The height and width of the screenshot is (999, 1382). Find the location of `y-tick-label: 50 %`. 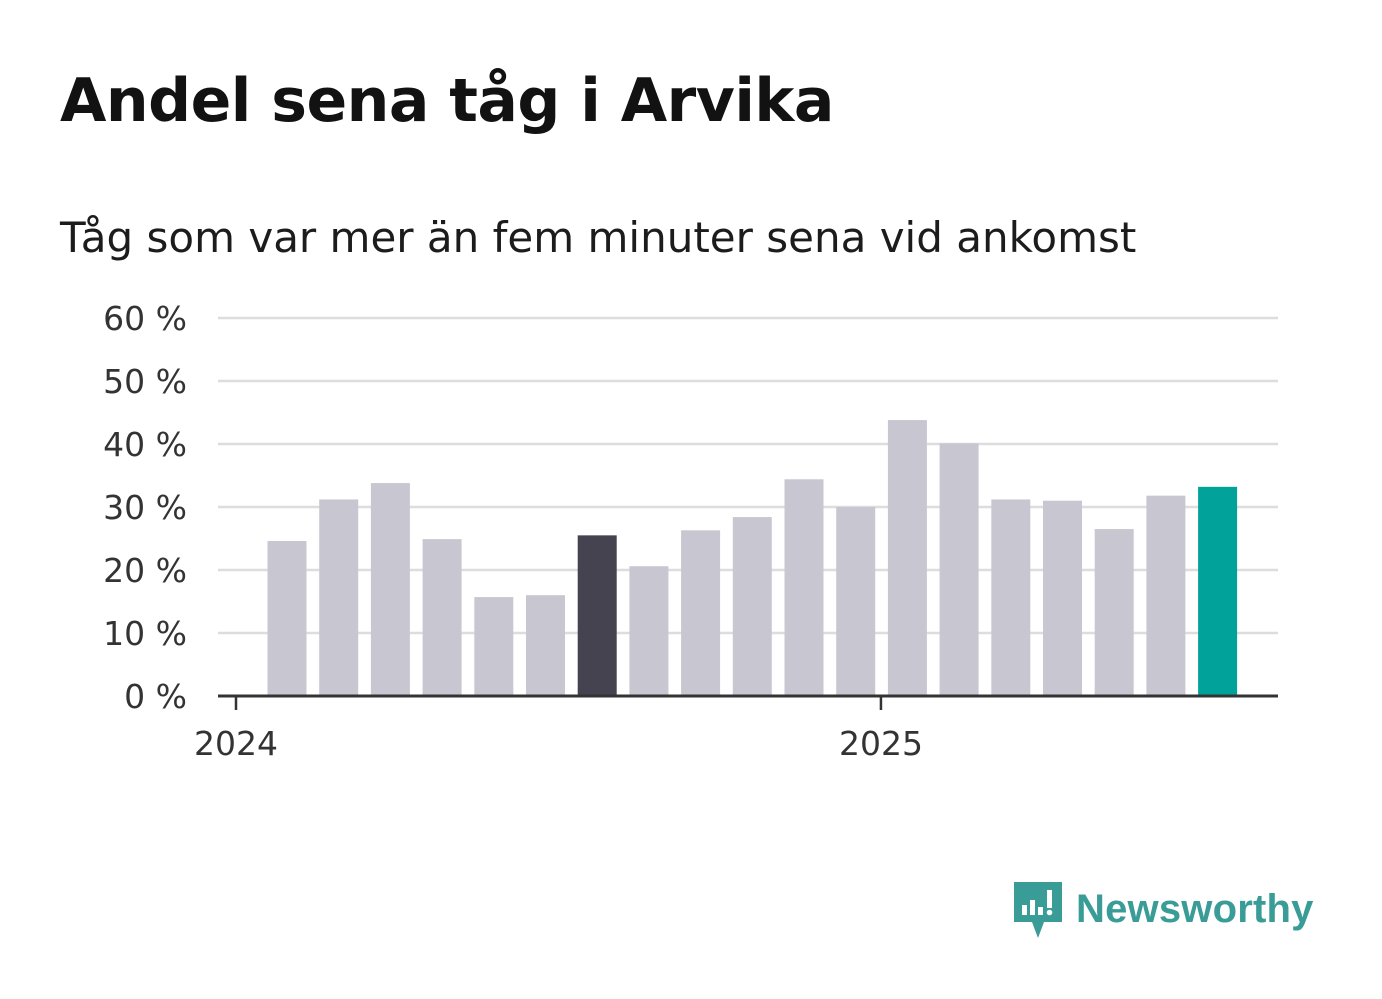

y-tick-label: 50 % is located at coordinates (145, 381).